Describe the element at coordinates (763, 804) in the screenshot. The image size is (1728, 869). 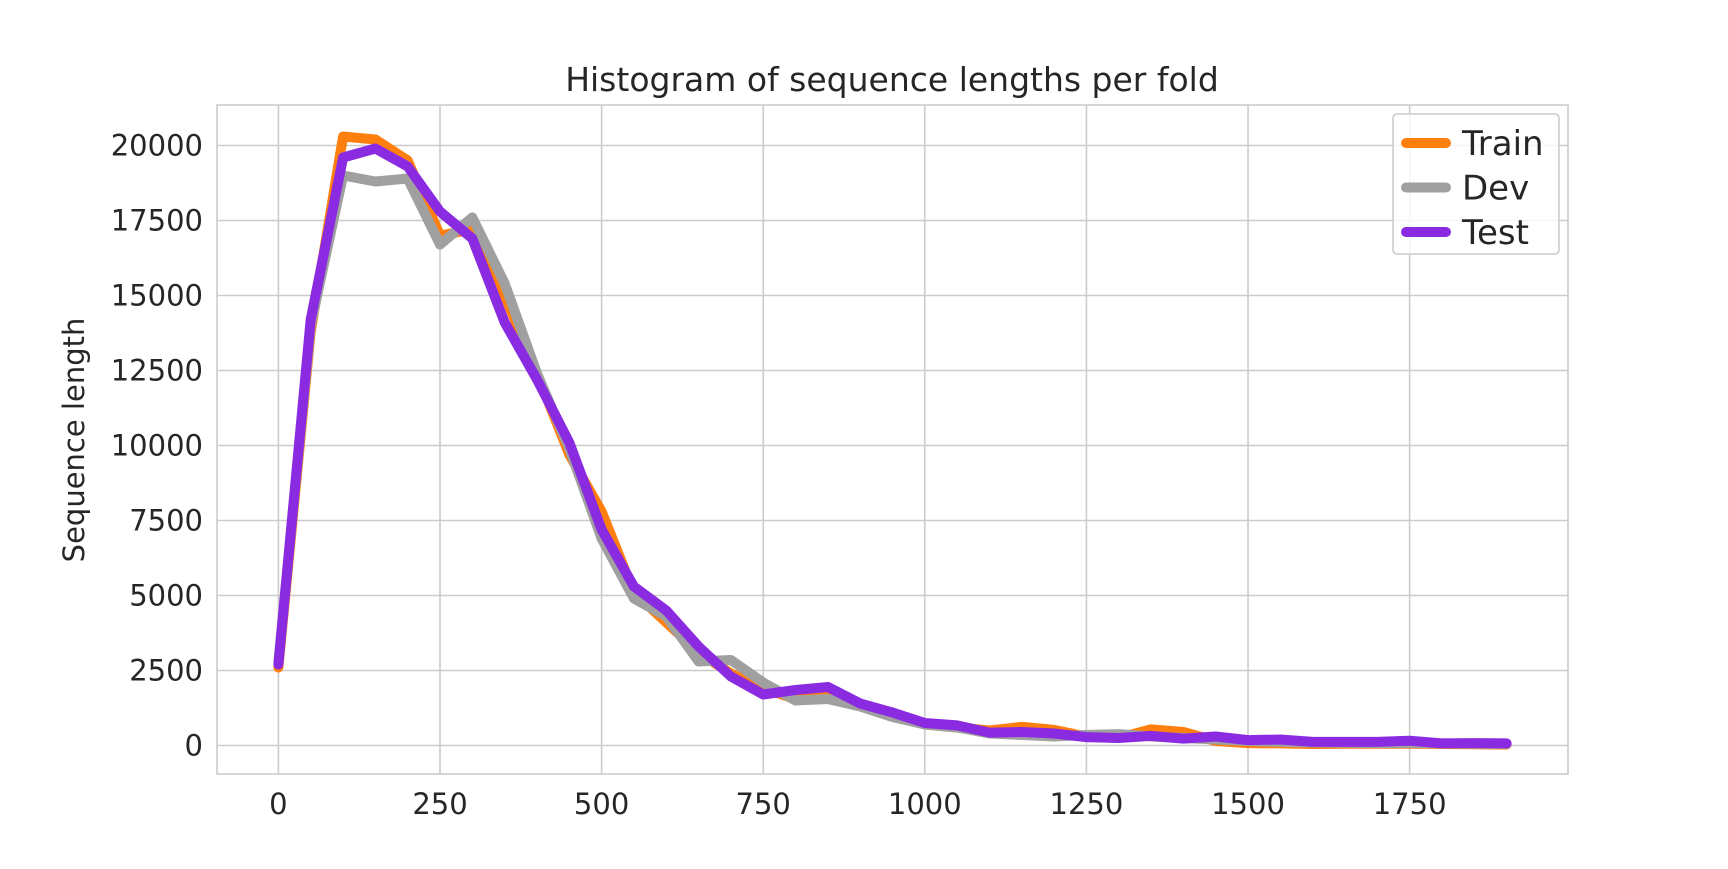
I see `x-tick-label: 750` at that location.